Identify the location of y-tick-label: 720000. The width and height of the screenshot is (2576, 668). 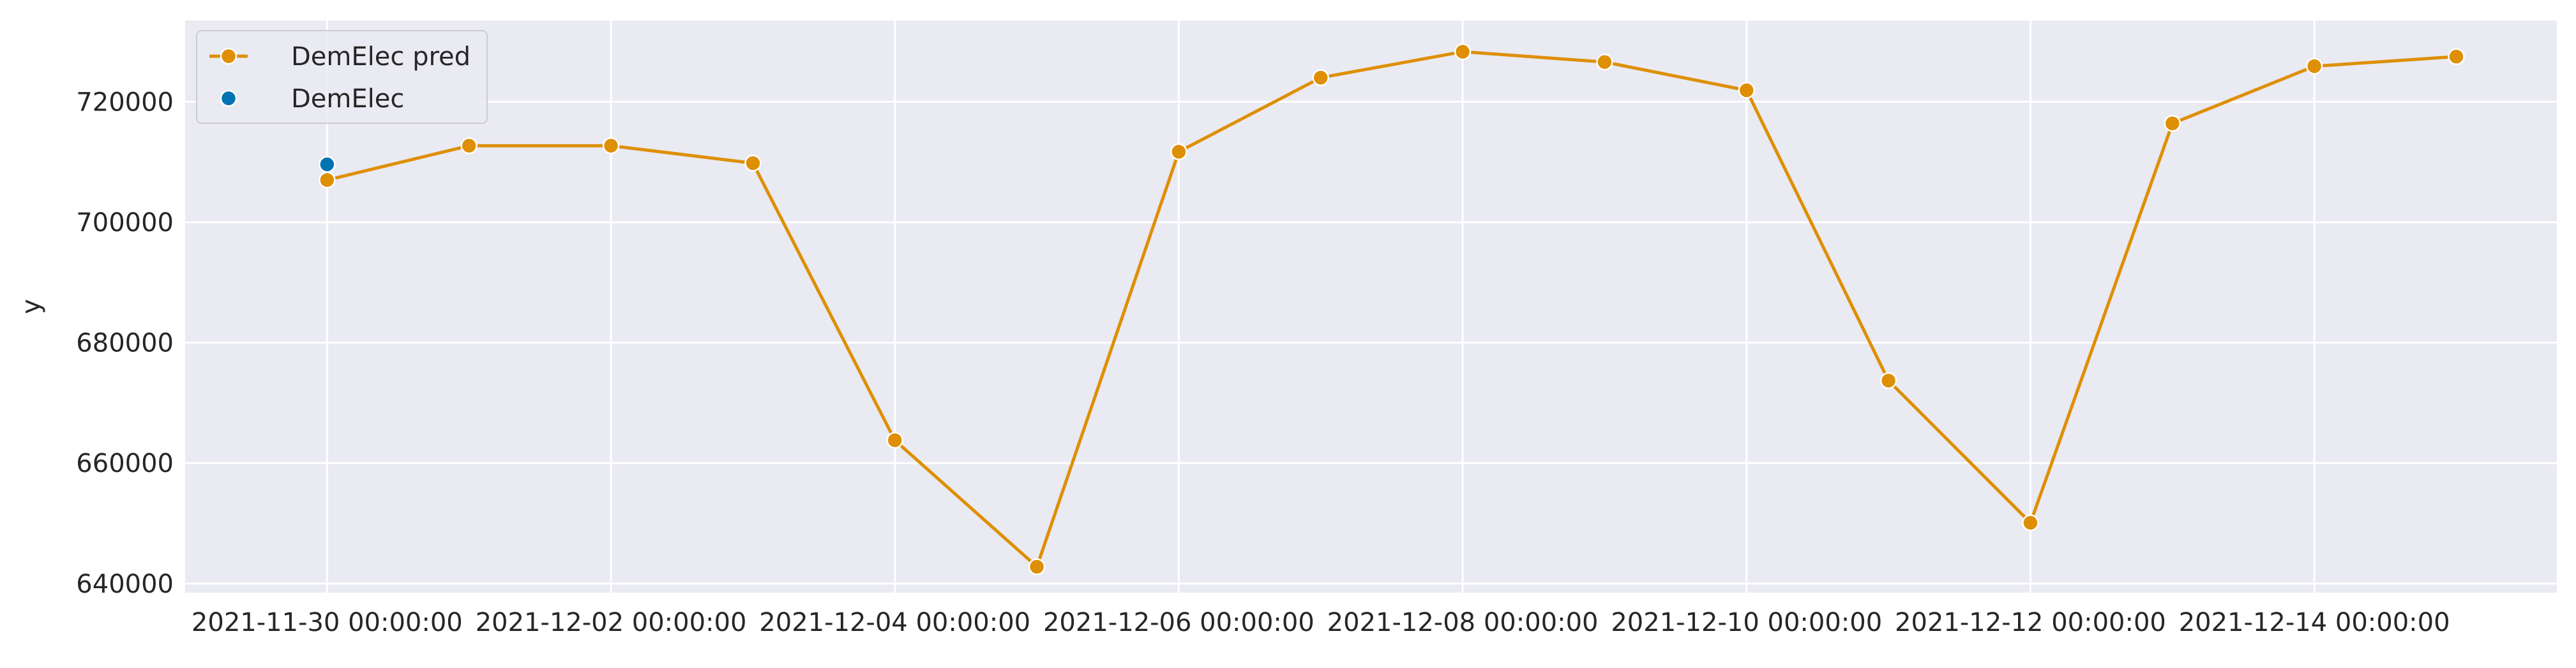
(125, 102).